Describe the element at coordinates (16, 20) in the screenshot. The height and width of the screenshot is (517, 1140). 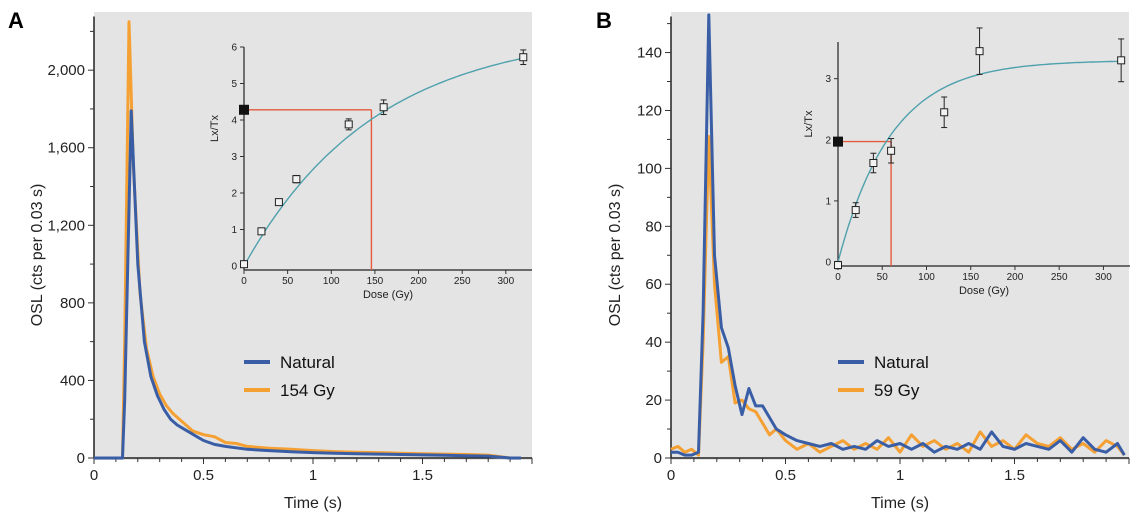
I see `panel-letter: A` at that location.